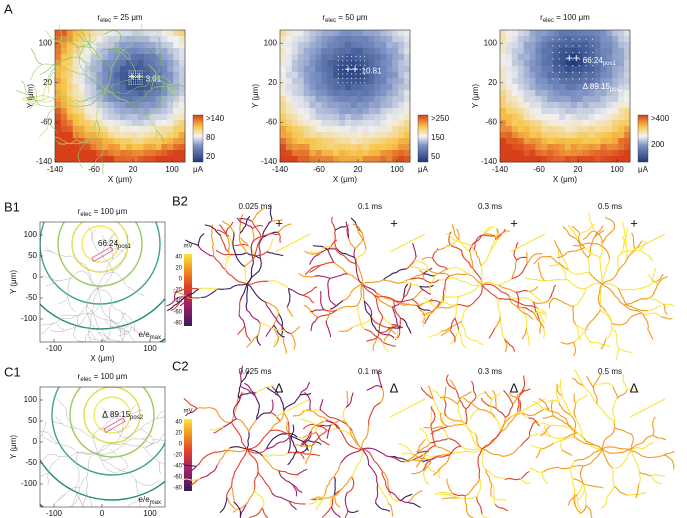  I want to click on electrode-marker: ++, so click(573, 58).